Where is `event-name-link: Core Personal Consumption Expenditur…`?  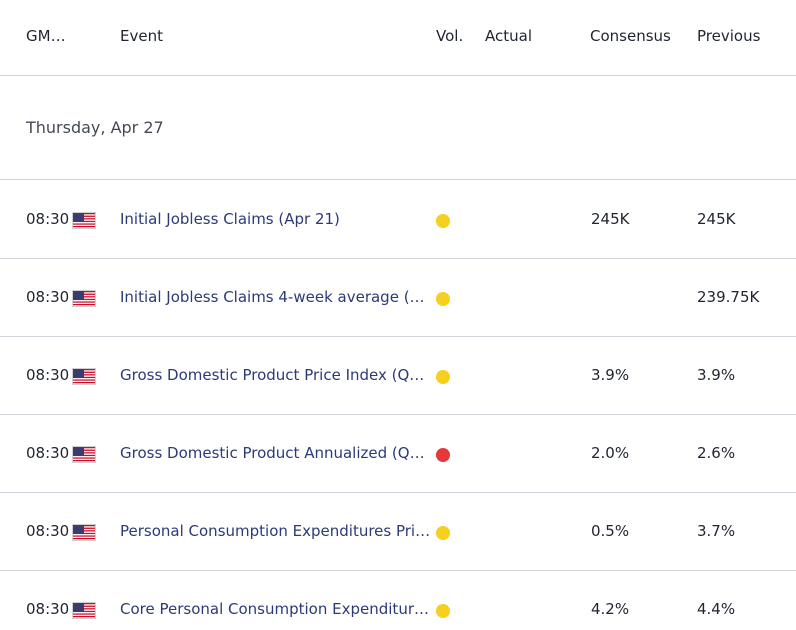 event-name-link: Core Personal Consumption Expenditur… is located at coordinates (274, 609).